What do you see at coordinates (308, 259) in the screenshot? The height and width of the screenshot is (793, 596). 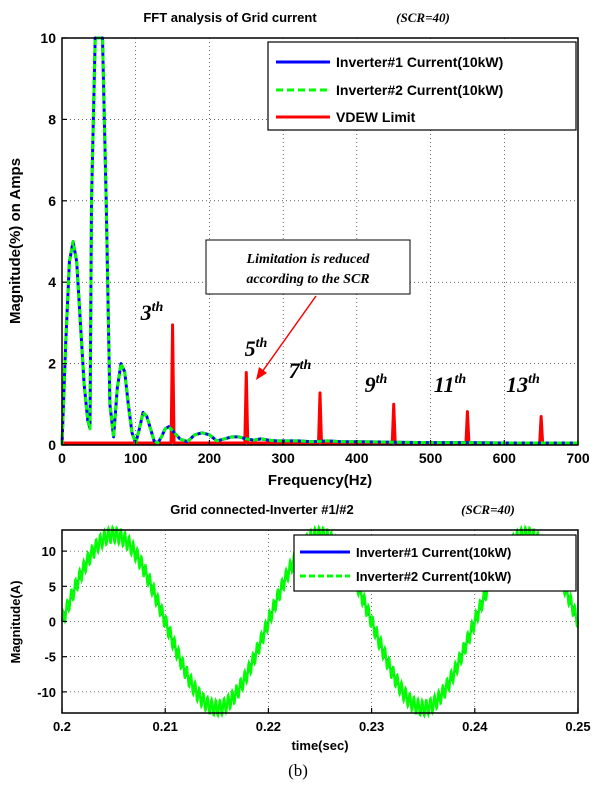 I see `annotation-line-1: Limitation is reduced` at bounding box center [308, 259].